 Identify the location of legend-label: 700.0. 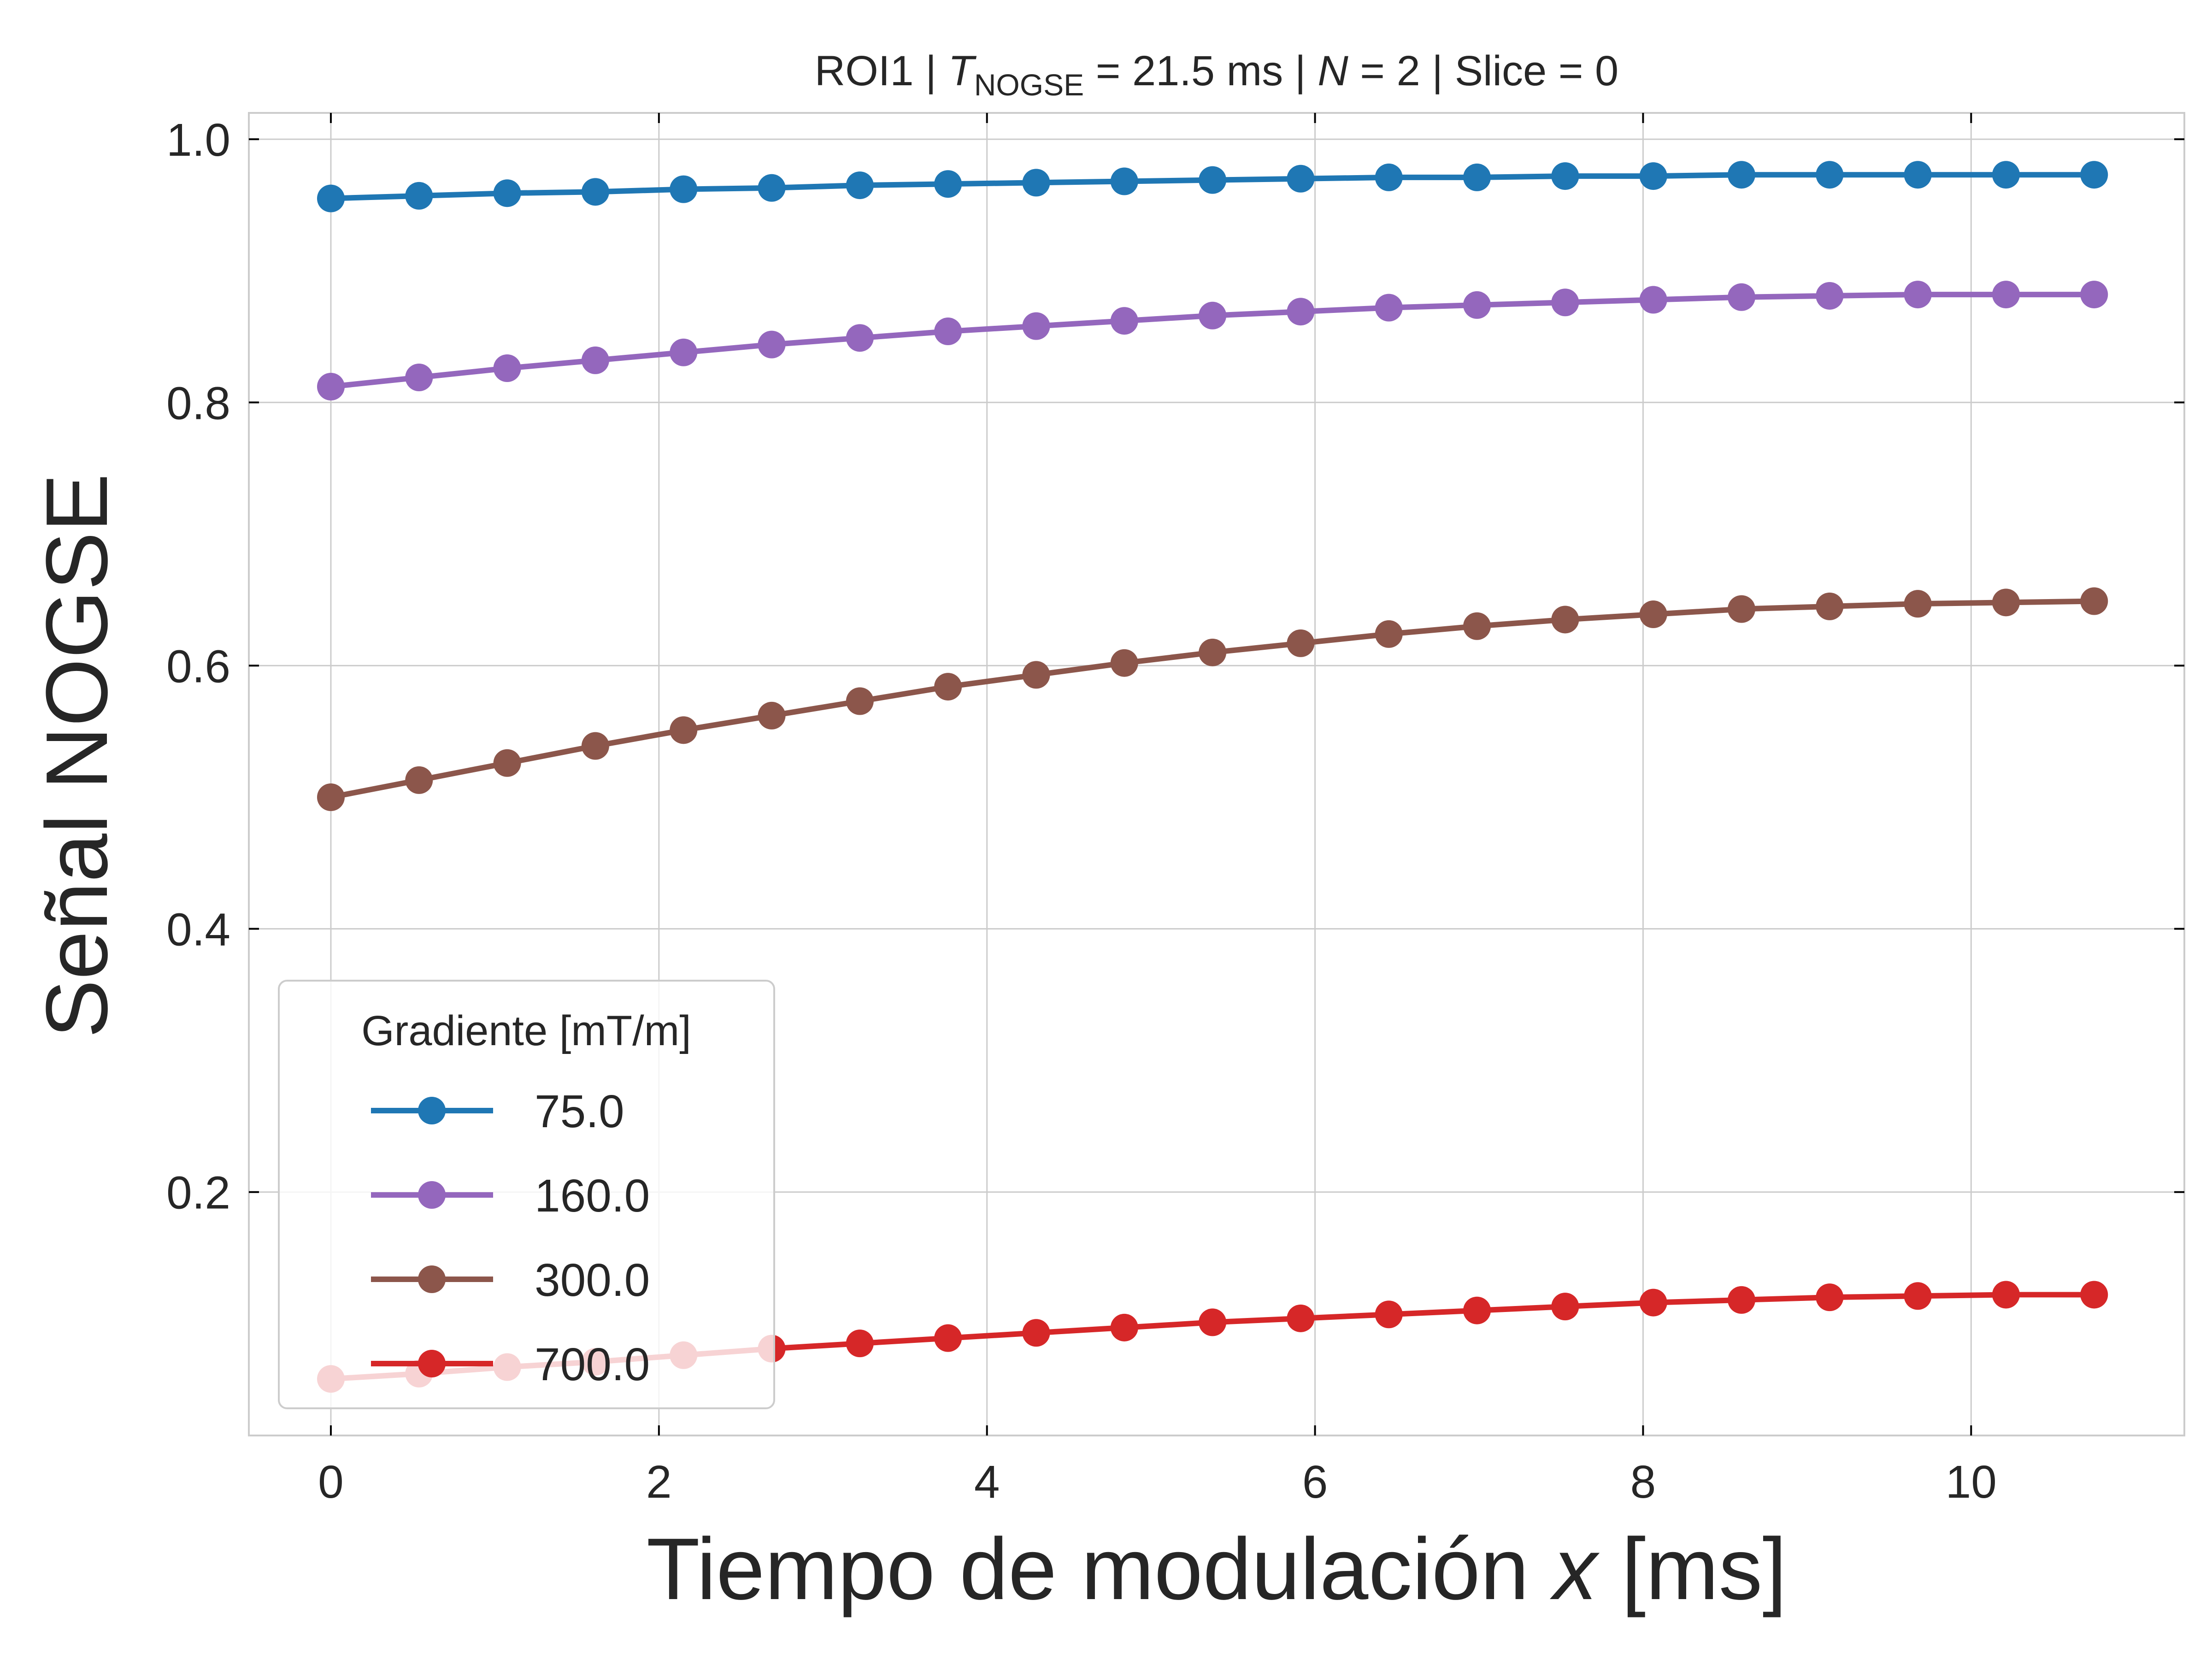
(592, 1364).